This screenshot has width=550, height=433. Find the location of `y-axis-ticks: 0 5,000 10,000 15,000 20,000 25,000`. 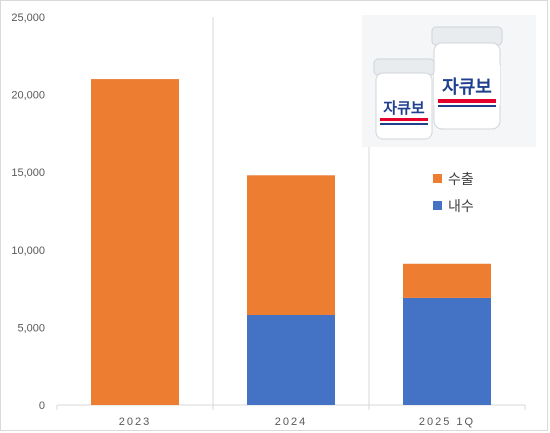

y-axis-ticks: 0 5,000 10,000 15,000 20,000 25,000 is located at coordinates (28, 212).